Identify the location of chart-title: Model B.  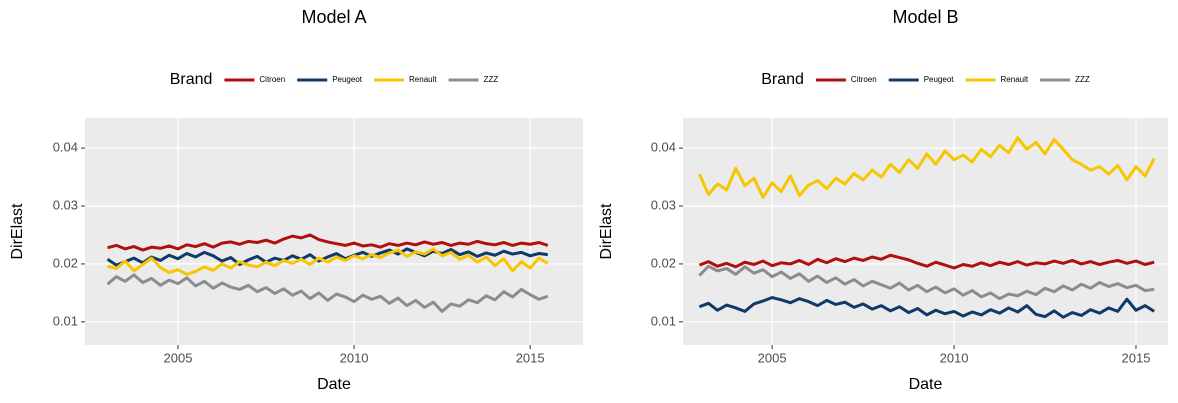
(925, 17).